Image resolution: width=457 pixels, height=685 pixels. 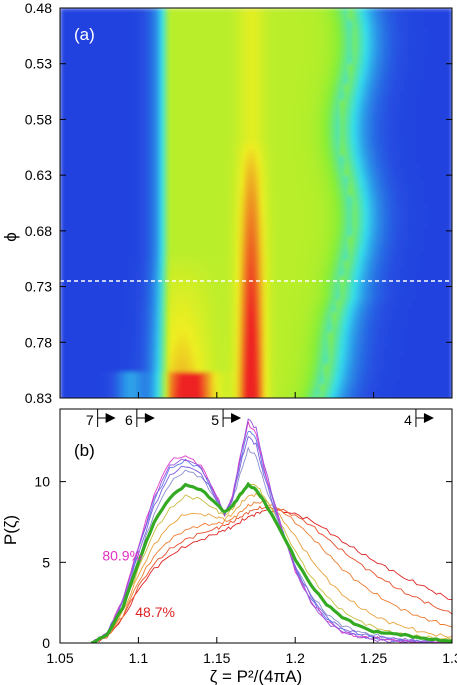 I want to click on panel-a-y-tick-label: 0.58, so click(x=38, y=119).